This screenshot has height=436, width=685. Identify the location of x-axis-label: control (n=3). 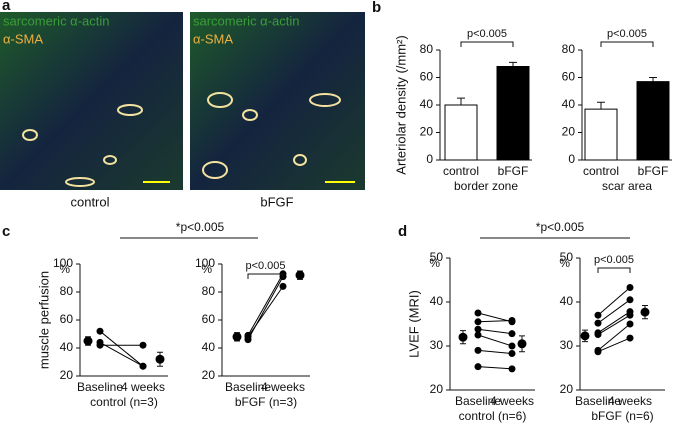
(124, 402).